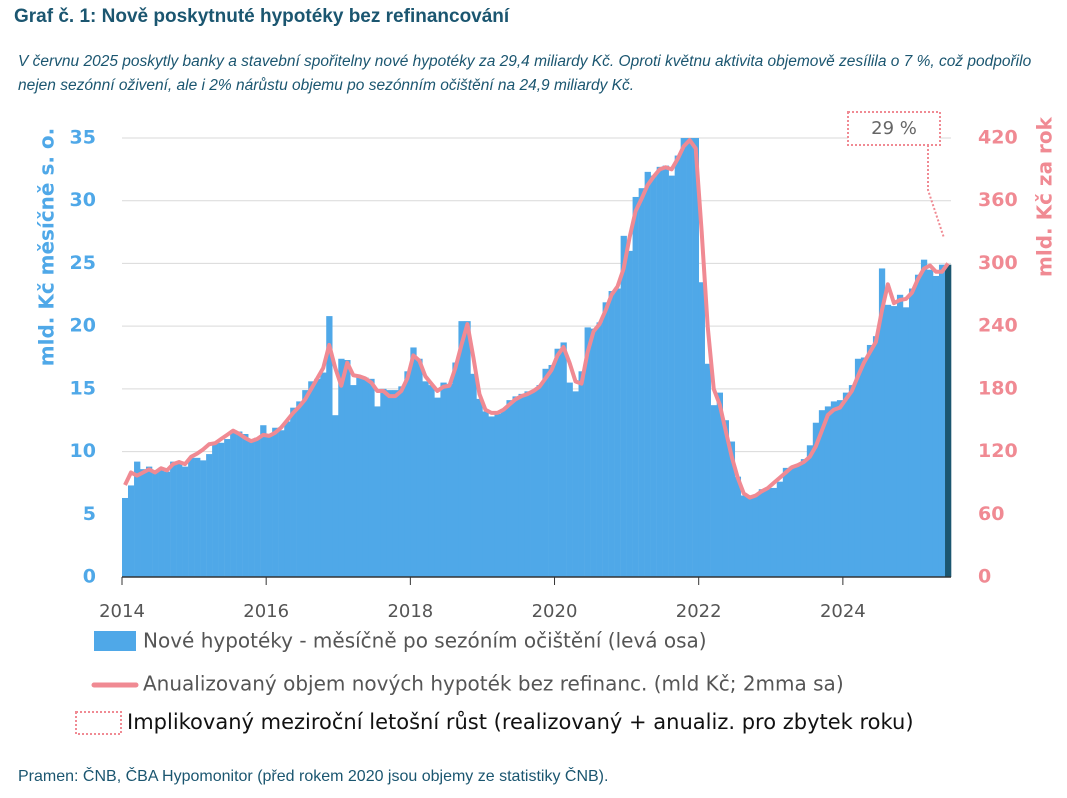  What do you see at coordinates (1045, 196) in the screenshot?
I see `y2-axis-label: mld. Kč za rok` at bounding box center [1045, 196].